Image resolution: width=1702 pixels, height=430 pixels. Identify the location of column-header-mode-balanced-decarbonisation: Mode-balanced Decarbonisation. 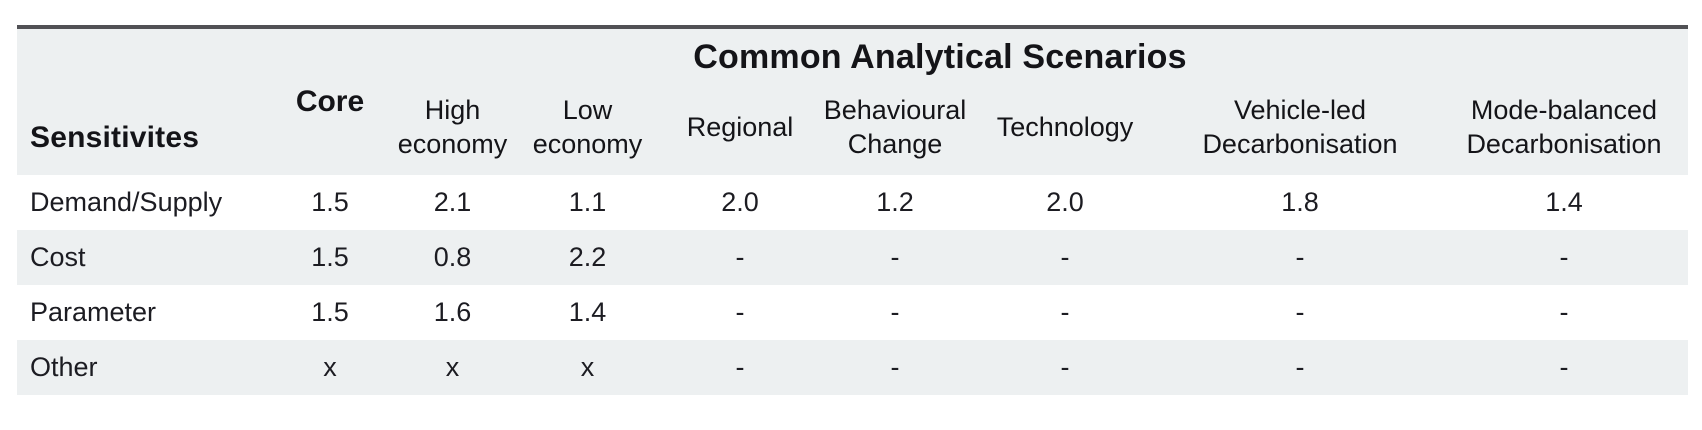
(1564, 130).